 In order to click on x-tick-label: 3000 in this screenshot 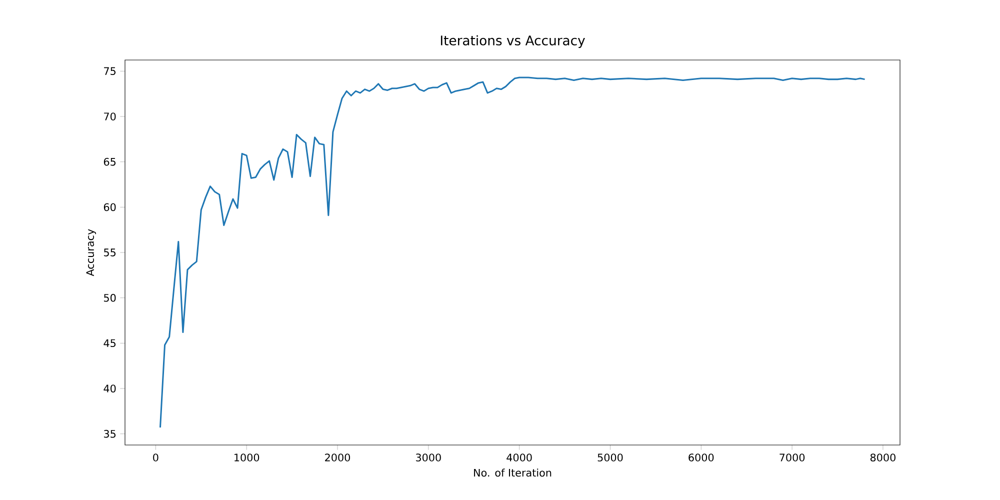, I will do `click(428, 458)`.